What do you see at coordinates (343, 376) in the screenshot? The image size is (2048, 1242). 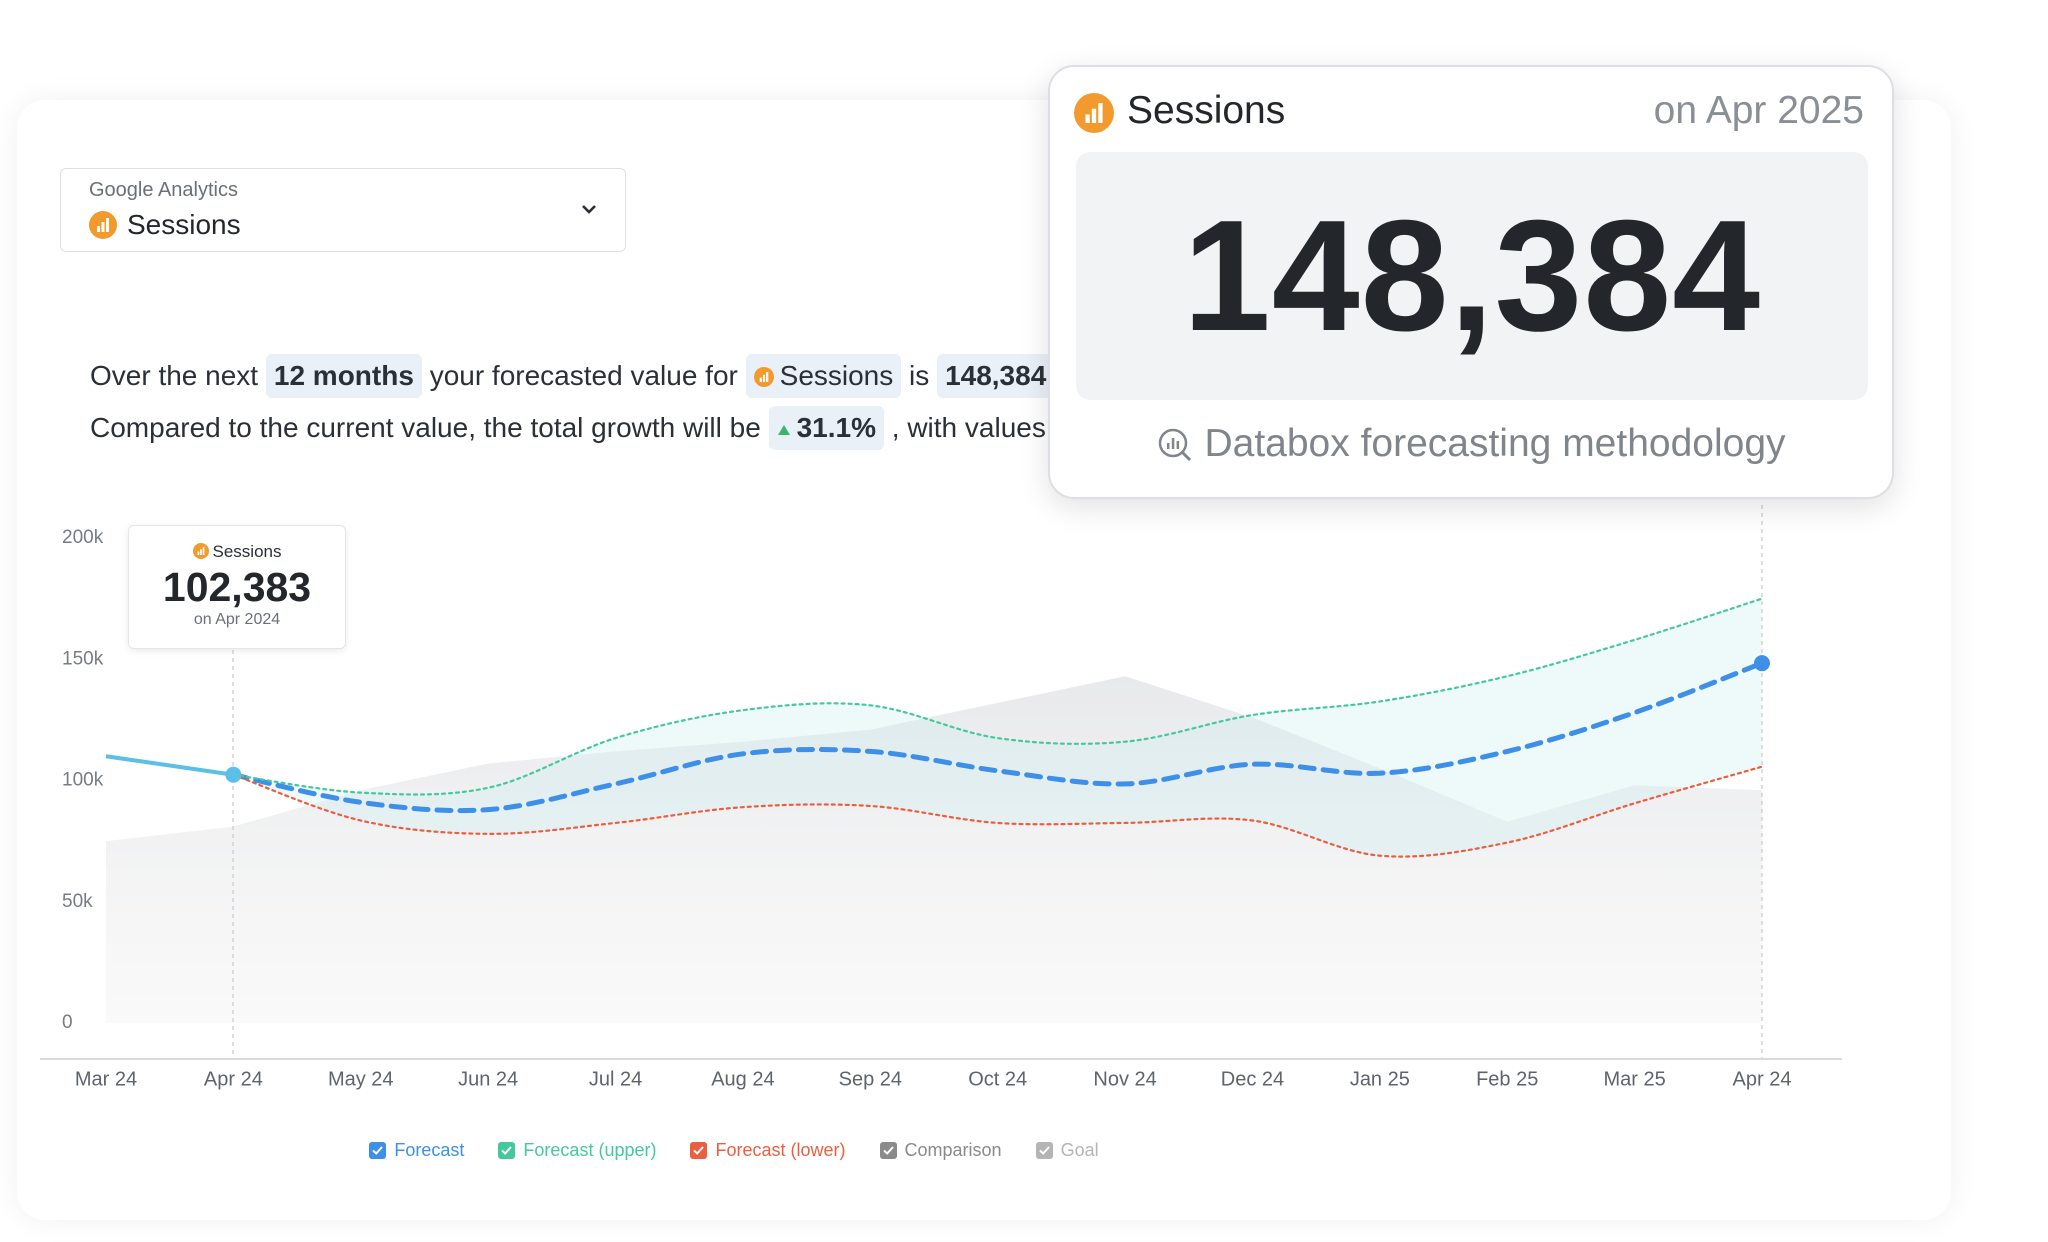 I see `period-chip: 12 months` at bounding box center [343, 376].